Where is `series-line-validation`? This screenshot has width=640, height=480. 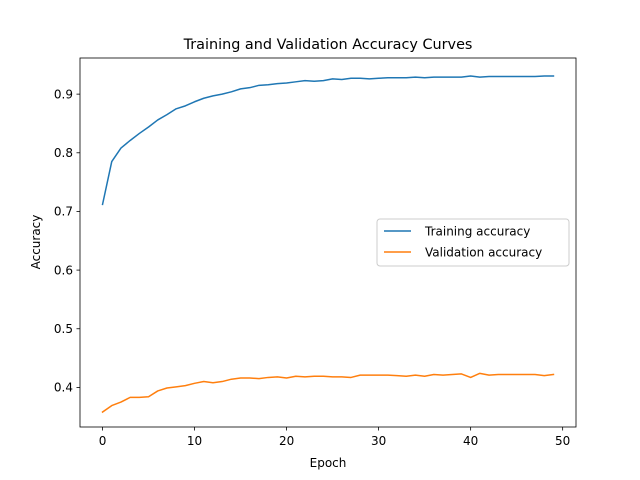 series-line-validation is located at coordinates (328, 393).